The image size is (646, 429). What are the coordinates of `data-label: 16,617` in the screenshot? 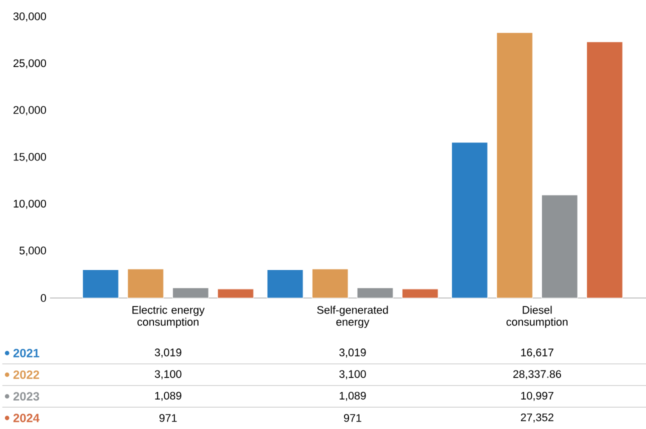 It's located at (537, 353).